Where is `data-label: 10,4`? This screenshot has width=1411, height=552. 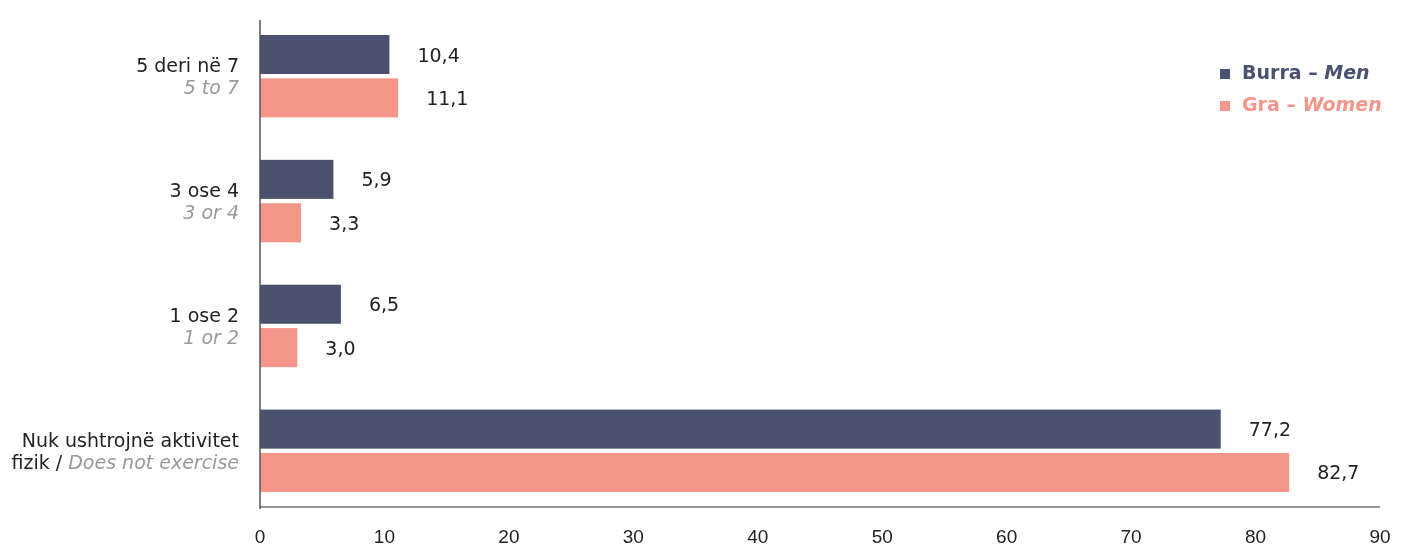 data-label: 10,4 is located at coordinates (438, 54).